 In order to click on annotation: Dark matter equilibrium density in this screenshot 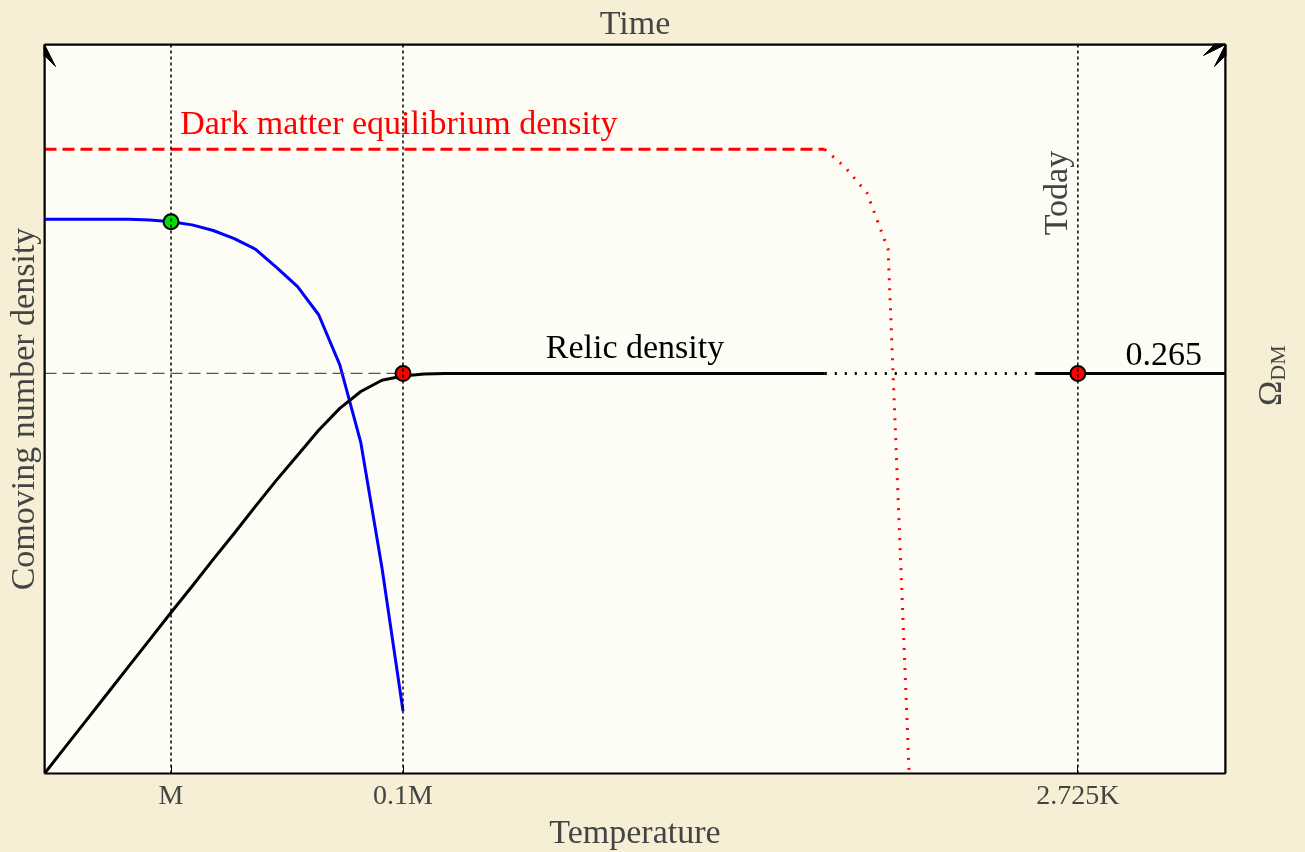, I will do `click(399, 123)`.